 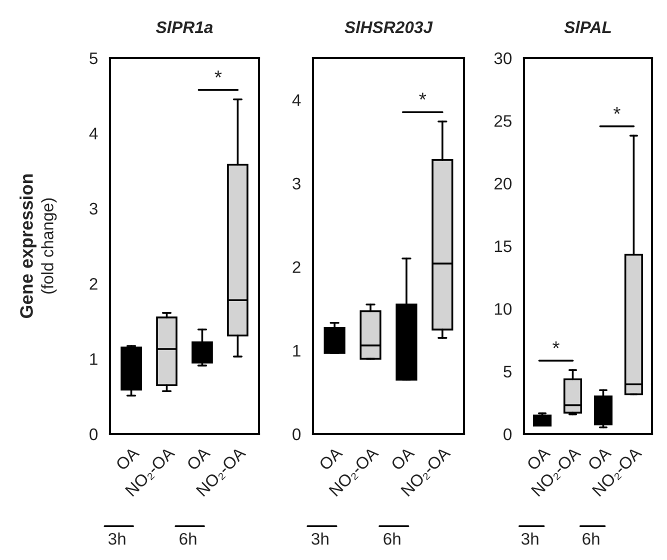 What do you see at coordinates (503, 184) in the screenshot?
I see `y-tick-label: 20` at bounding box center [503, 184].